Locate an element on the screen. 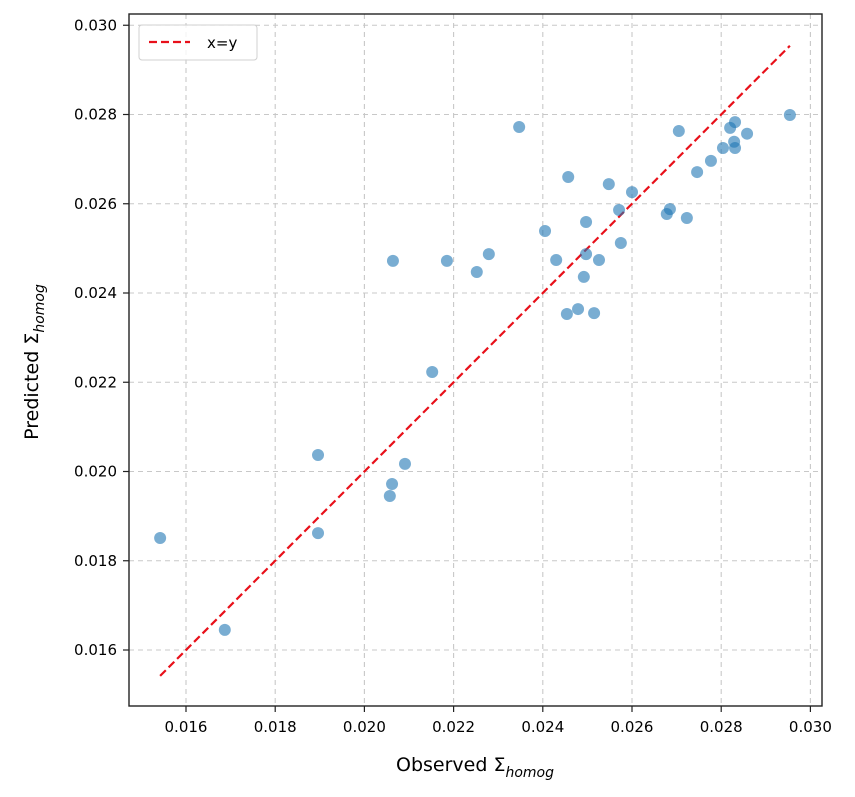  y-tick-label: 0.018 is located at coordinates (95, 561).